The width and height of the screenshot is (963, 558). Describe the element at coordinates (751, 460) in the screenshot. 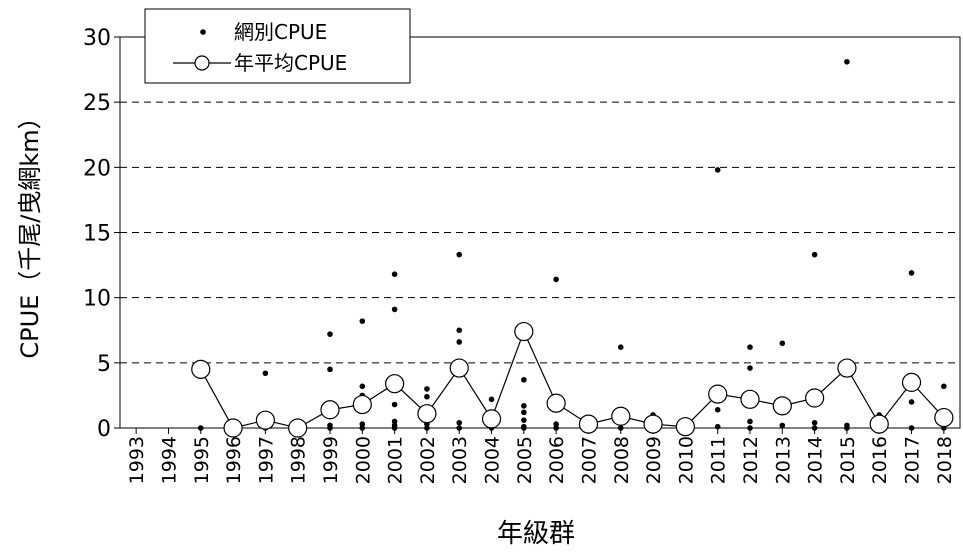

I see `x-tick-label: 2012` at that location.